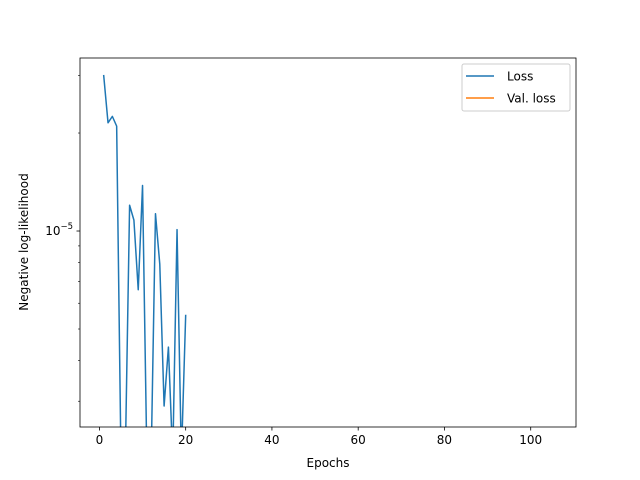 Image resolution: width=640 pixels, height=480 pixels. I want to click on x-tick-label: 40, so click(271, 440).